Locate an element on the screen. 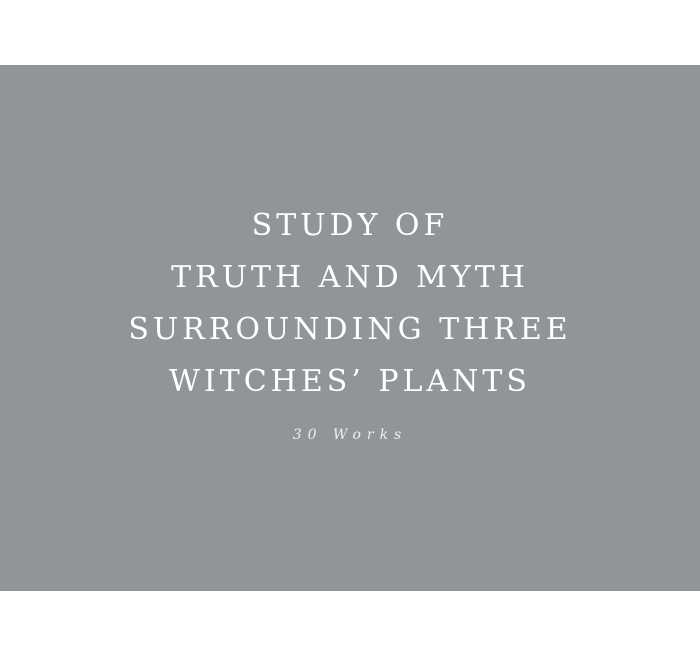  title-line-1: STUDY OF is located at coordinates (350, 225).